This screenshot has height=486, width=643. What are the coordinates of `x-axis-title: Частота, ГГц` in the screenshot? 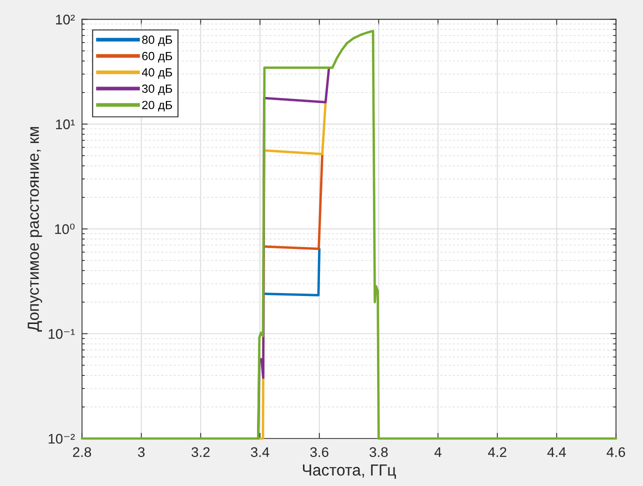 It's located at (349, 471).